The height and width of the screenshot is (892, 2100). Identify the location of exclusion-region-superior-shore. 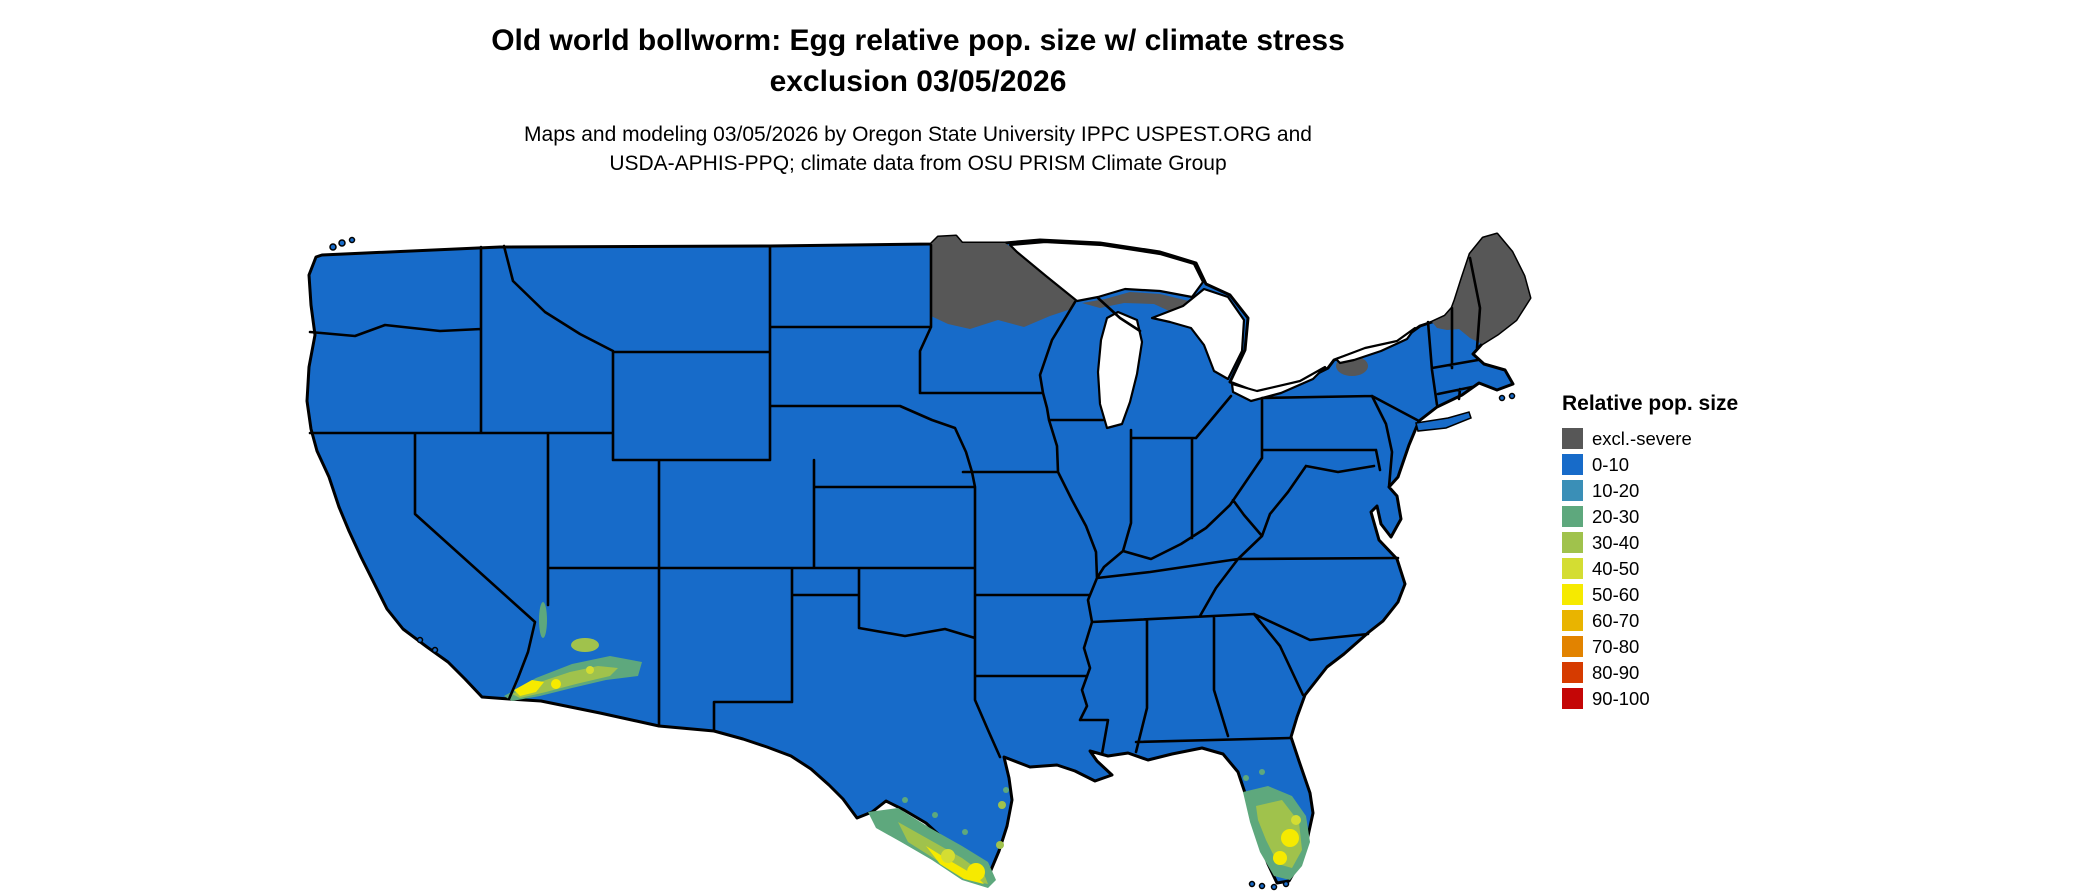
(1139, 304).